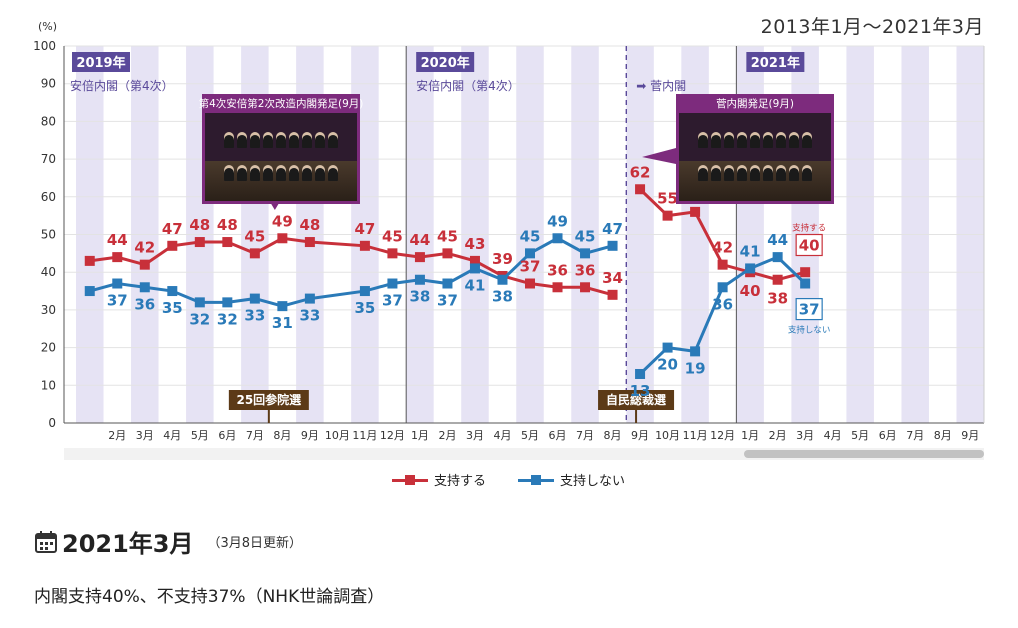 Image resolution: width=1018 pixels, height=628 pixels. I want to click on event-label: 25回参院選, so click(268, 399).